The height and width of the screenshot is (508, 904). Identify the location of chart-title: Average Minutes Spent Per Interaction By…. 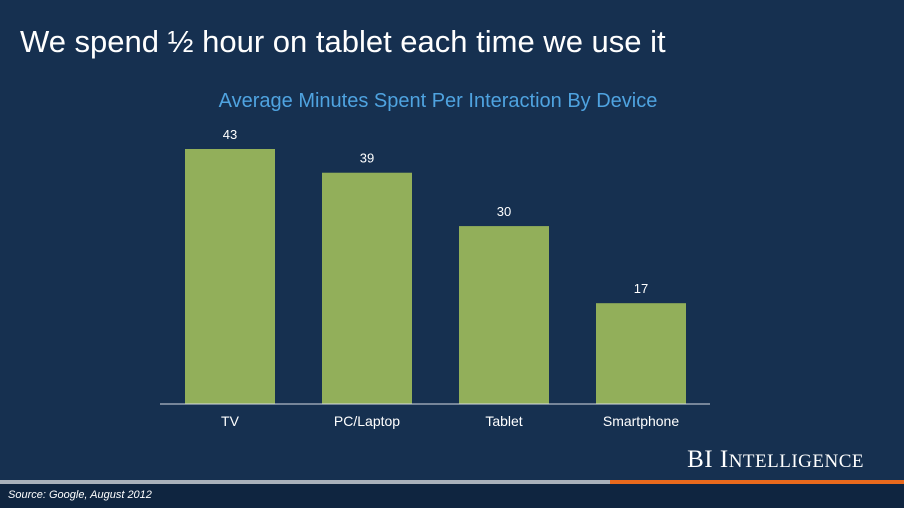
(438, 101).